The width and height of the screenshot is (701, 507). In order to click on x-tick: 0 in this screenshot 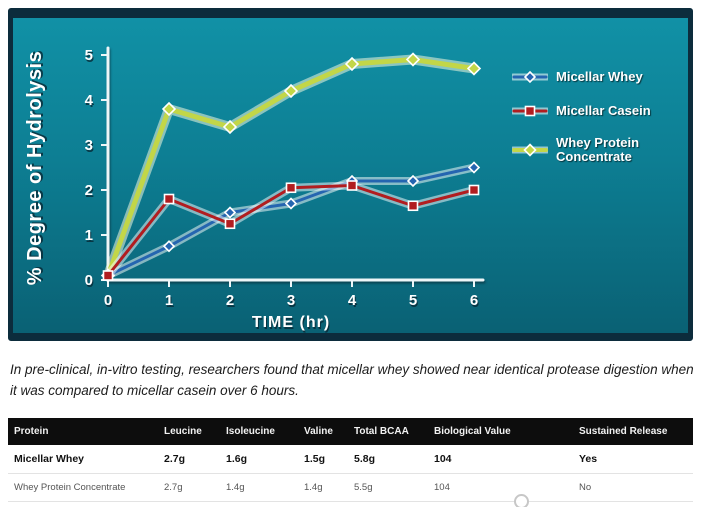, I will do `click(108, 300)`.